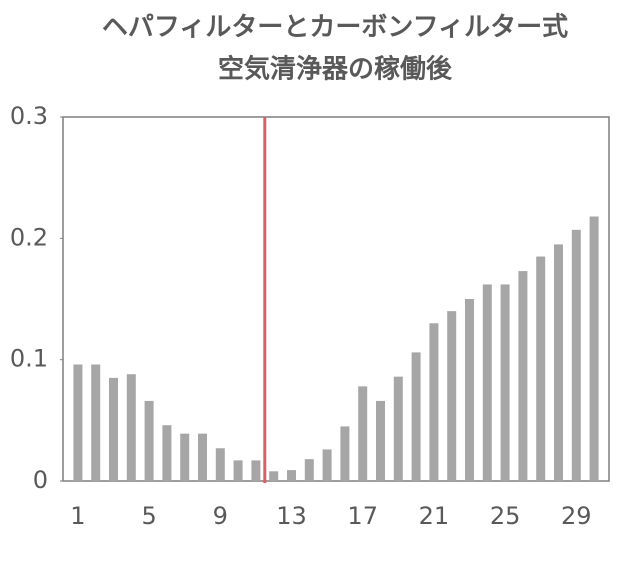 The image size is (640, 570). Describe the element at coordinates (335, 69) in the screenshot. I see `chart-title: 空気清浄器の稼働後` at that location.